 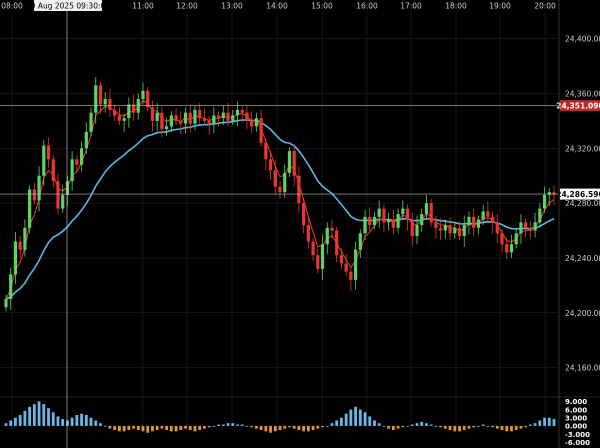 I want to click on oscillator-tick-label: 6.000, so click(x=576, y=410).